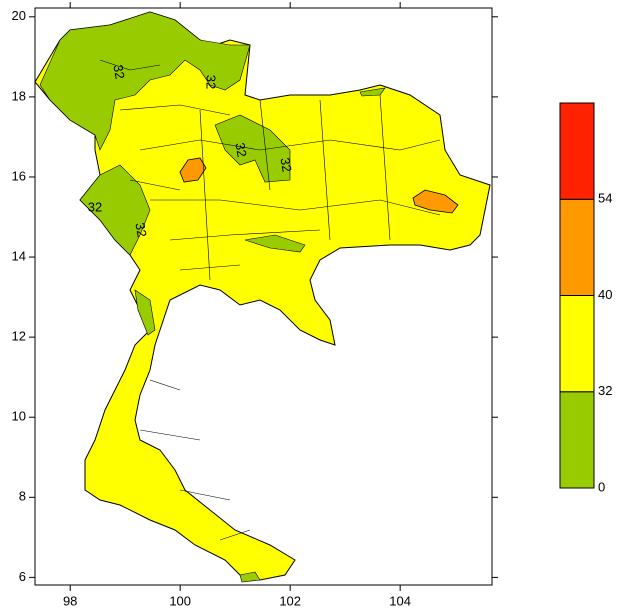  Describe the element at coordinates (400, 600) in the screenshot. I see `x-tick-label: 104` at that location.